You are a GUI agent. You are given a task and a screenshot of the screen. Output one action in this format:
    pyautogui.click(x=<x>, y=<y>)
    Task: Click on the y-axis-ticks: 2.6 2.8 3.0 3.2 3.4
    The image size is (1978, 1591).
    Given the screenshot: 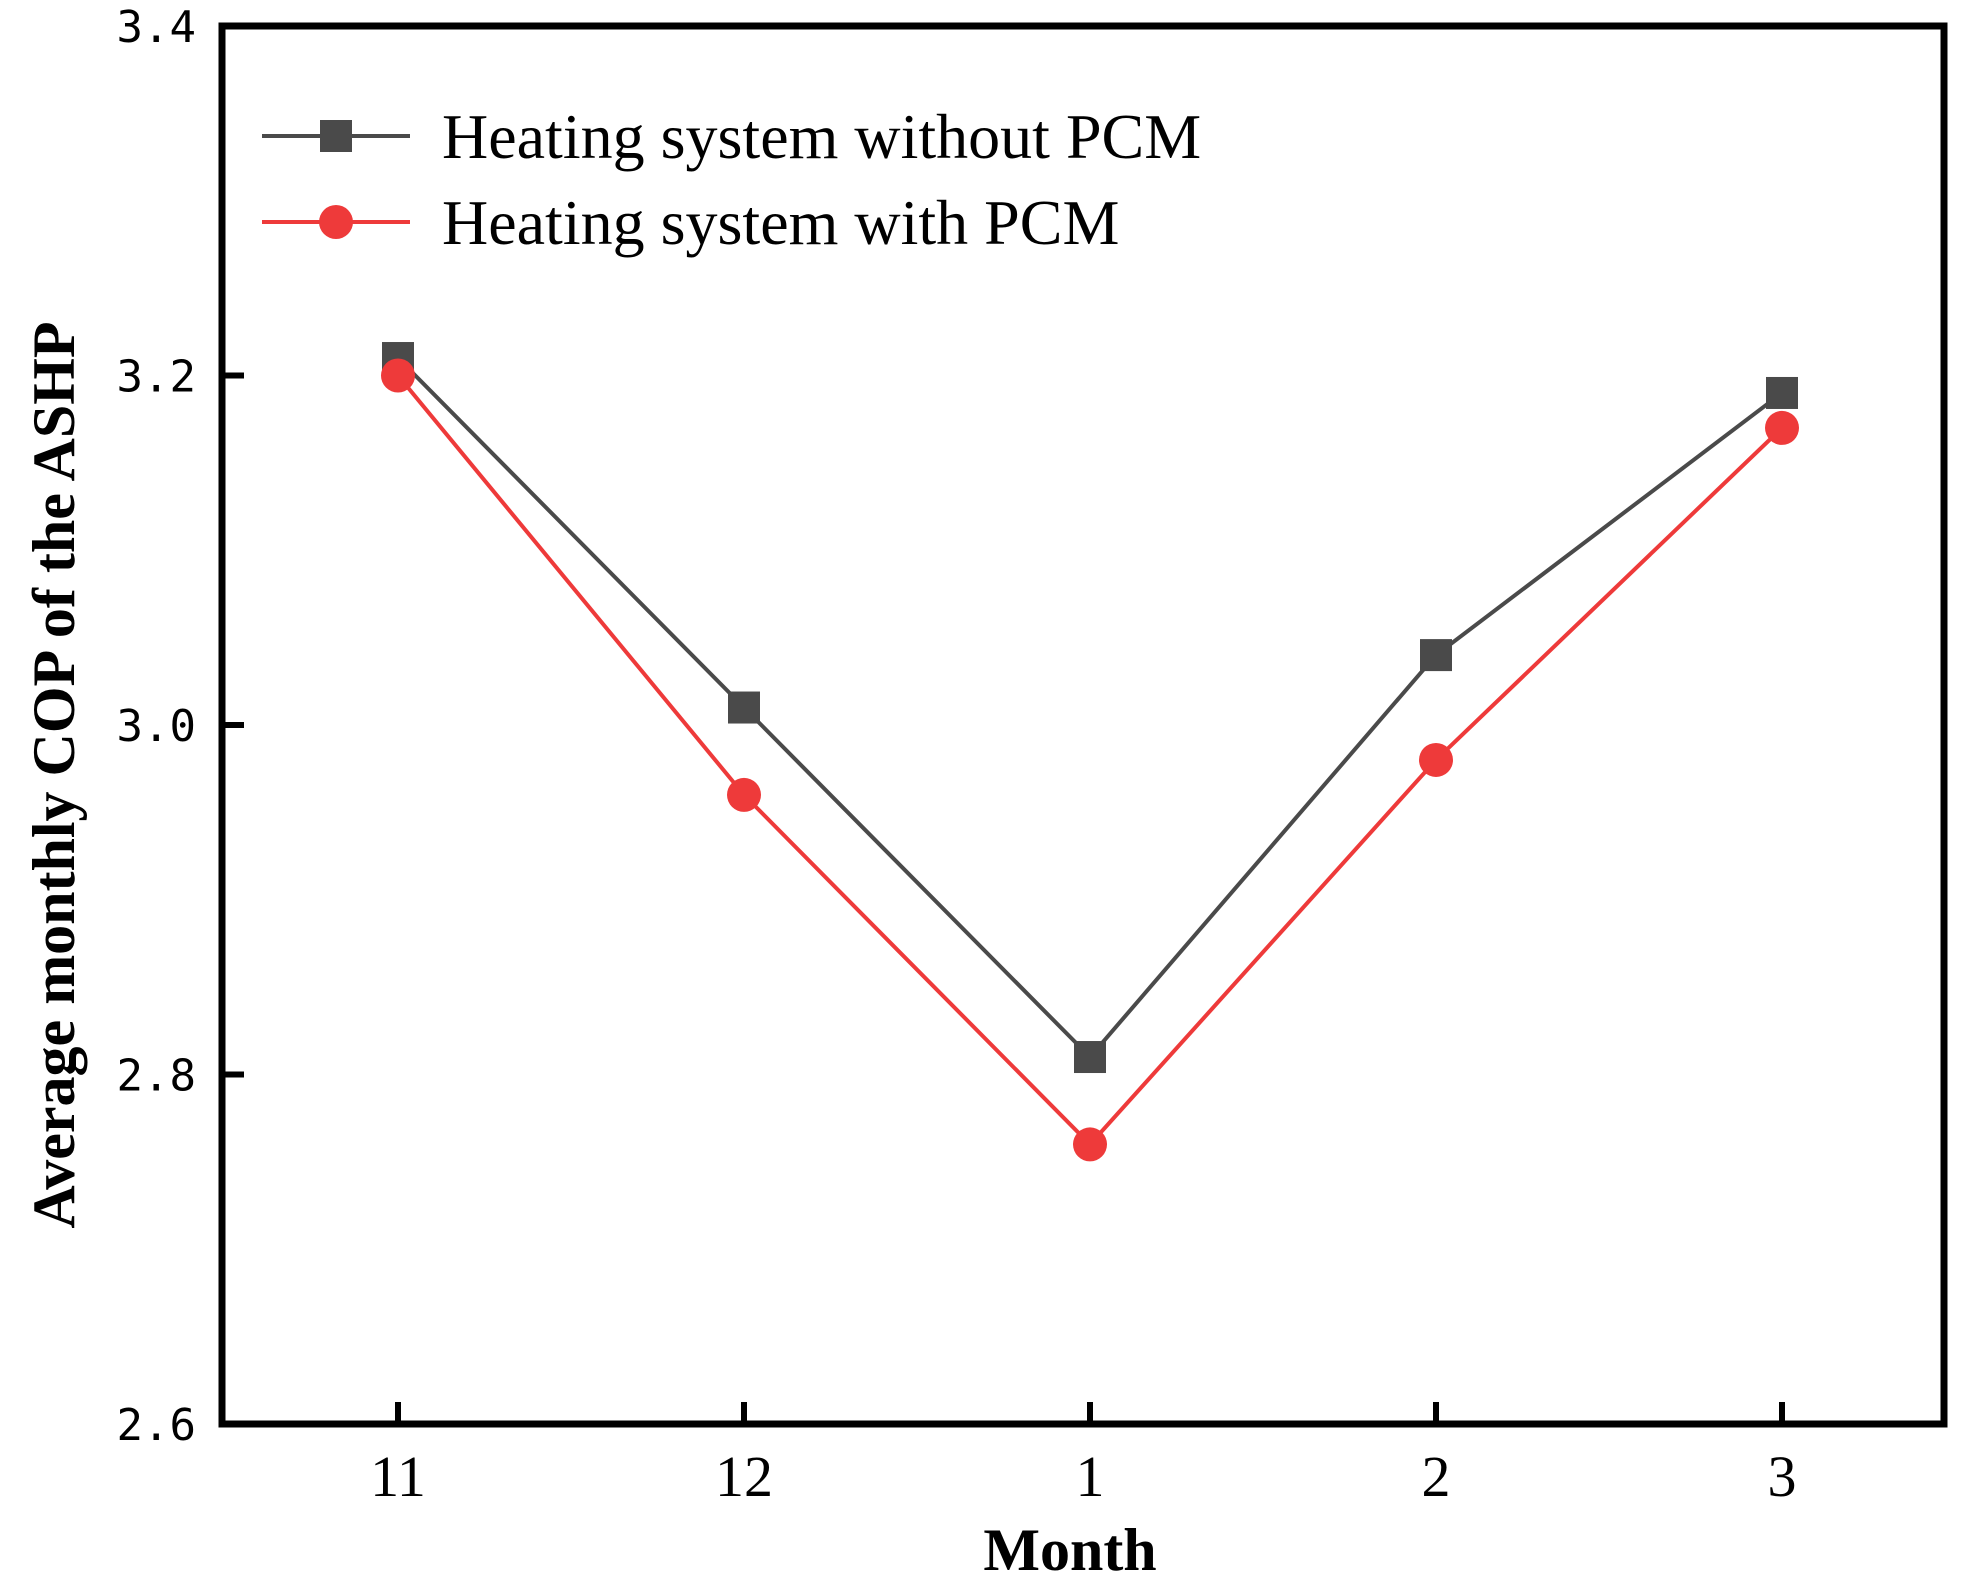 What is the action you would take?
    pyautogui.click(x=180, y=726)
    